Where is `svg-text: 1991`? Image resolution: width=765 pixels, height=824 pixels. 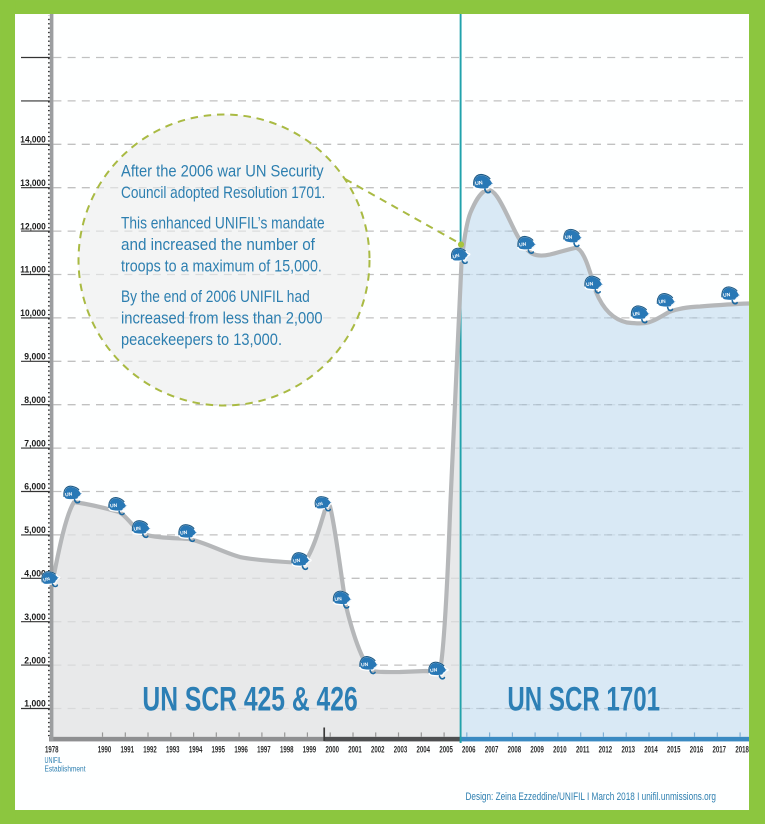 svg-text: 1991 is located at coordinates (128, 750).